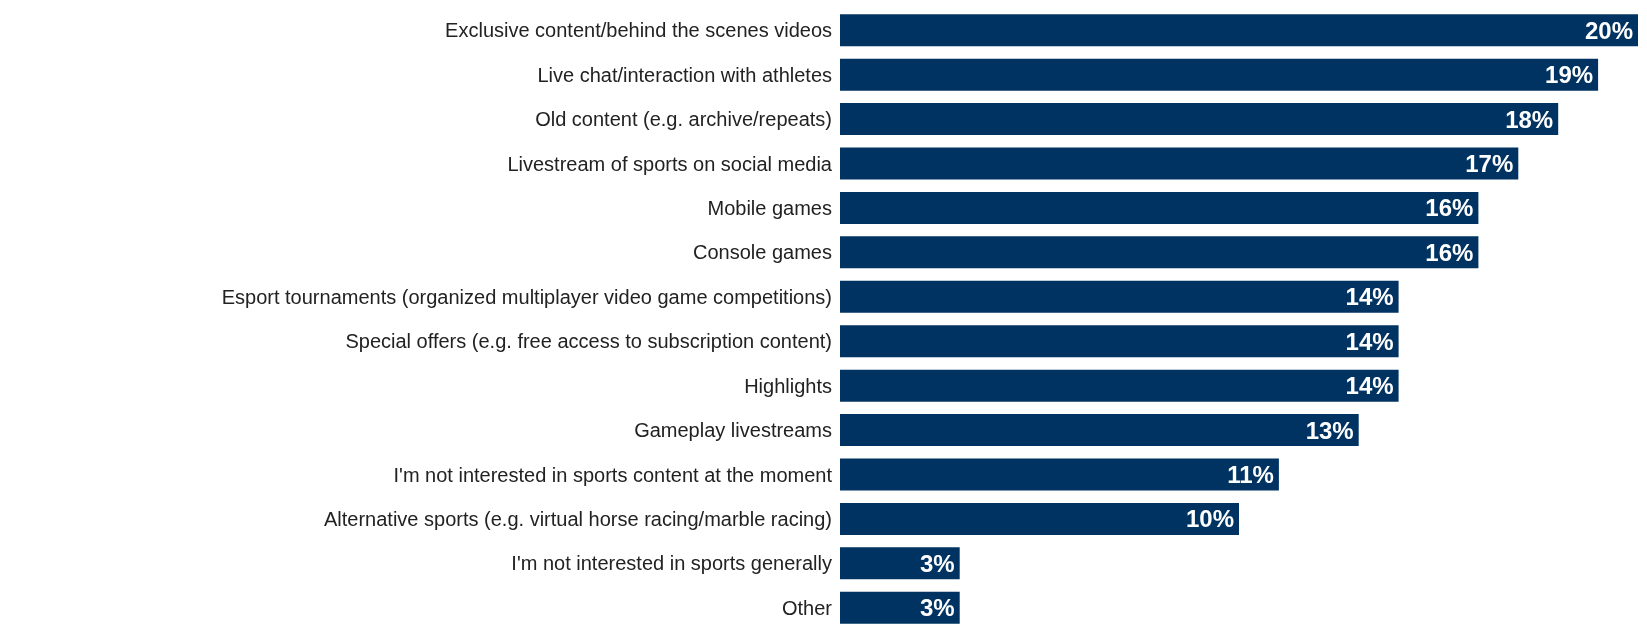  Describe the element at coordinates (1529, 119) in the screenshot. I see `data-label: 18%` at that location.